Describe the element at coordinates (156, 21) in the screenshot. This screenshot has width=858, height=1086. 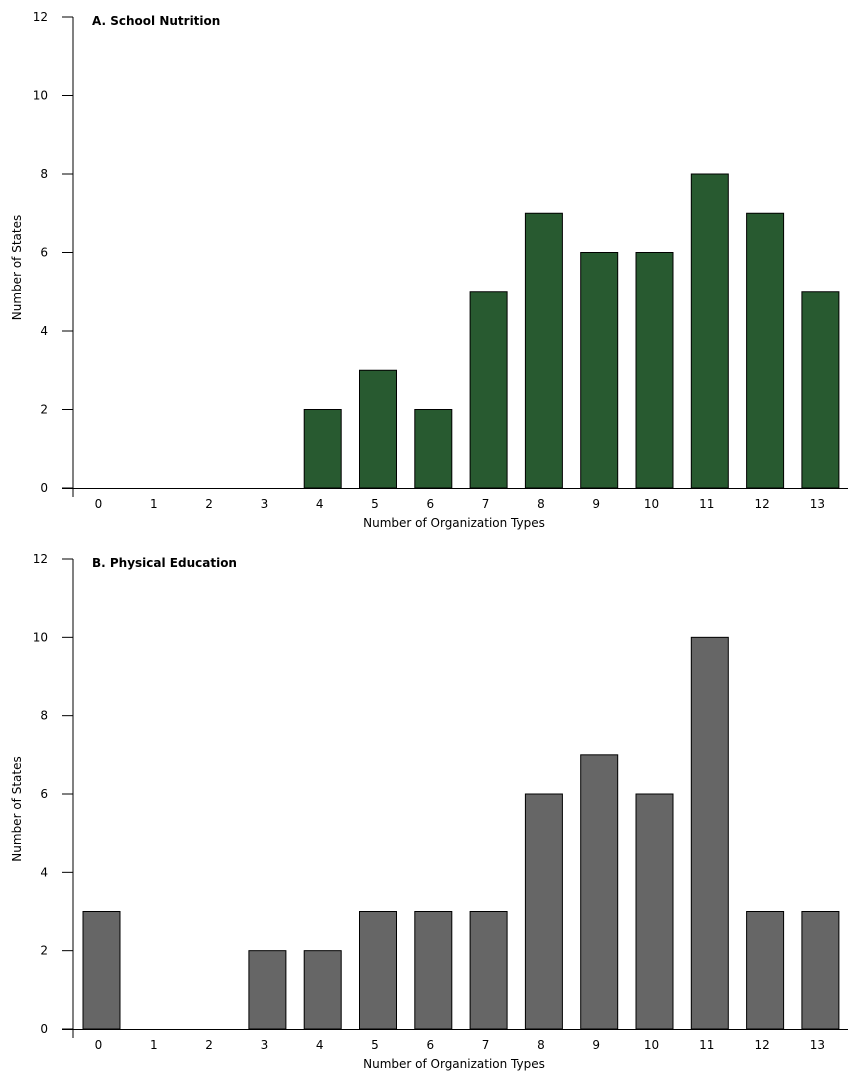
I see `chart-title: A. School Nutrition` at that location.